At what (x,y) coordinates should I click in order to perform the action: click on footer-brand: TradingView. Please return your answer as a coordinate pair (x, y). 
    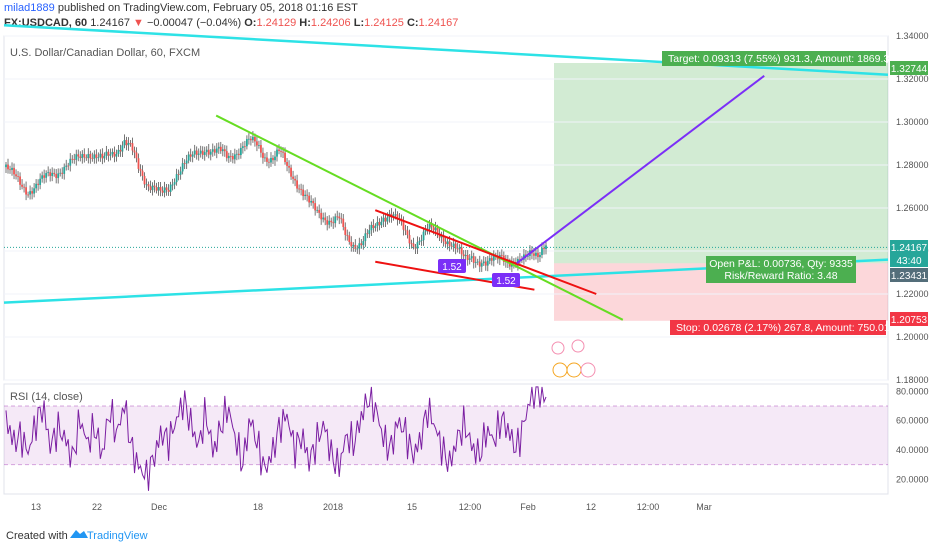
    Looking at the image, I should click on (117, 536).